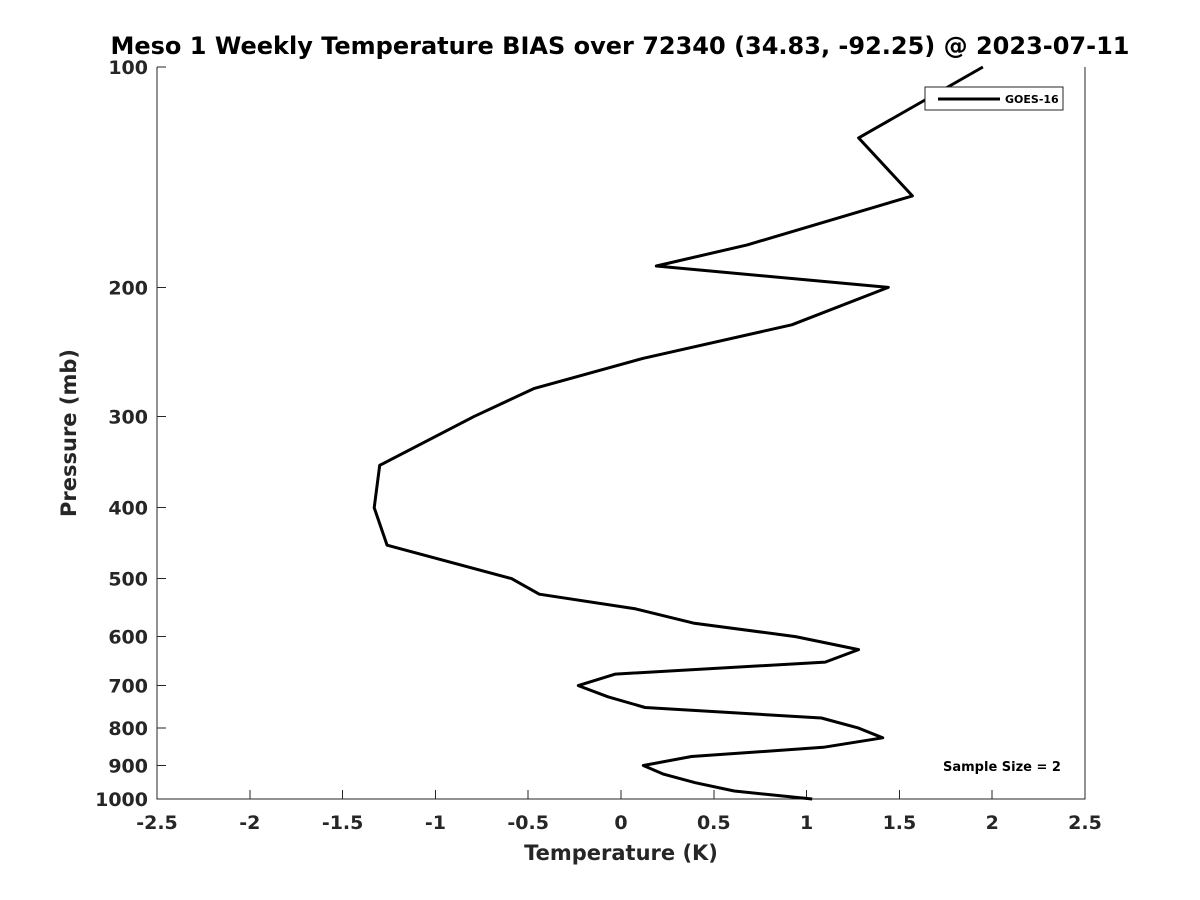  I want to click on x-tick-label: -2.5, so click(157, 823).